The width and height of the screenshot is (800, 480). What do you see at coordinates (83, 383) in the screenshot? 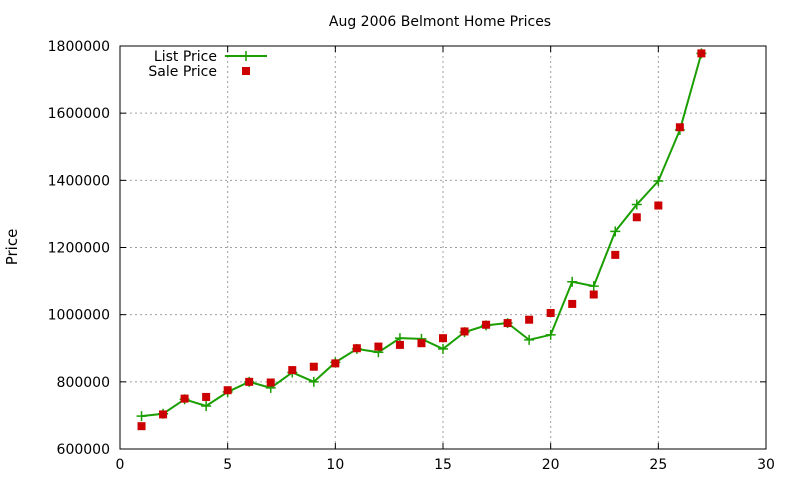
I see `y-tick-label: 800000` at bounding box center [83, 383].